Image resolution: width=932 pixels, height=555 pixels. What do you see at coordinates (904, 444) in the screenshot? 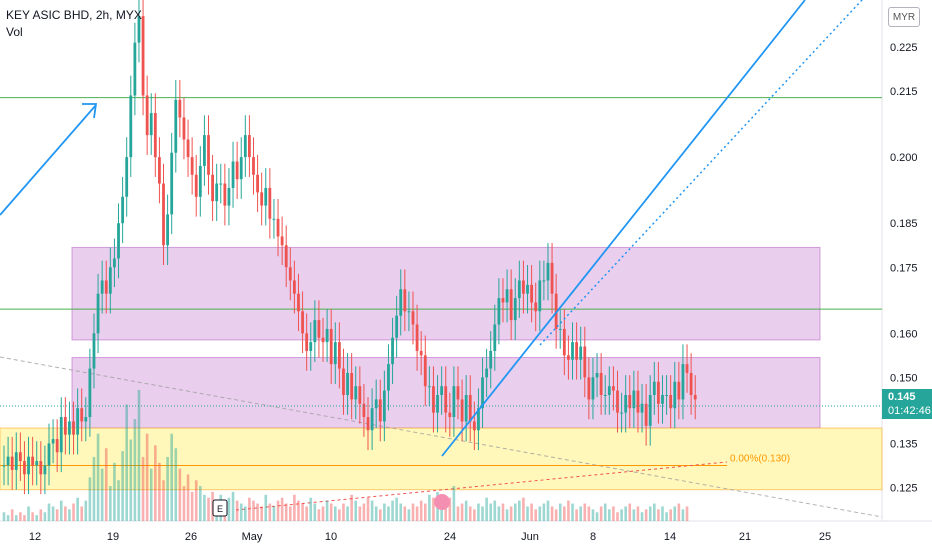
I see `y-tick-label: 0.135` at bounding box center [904, 444].